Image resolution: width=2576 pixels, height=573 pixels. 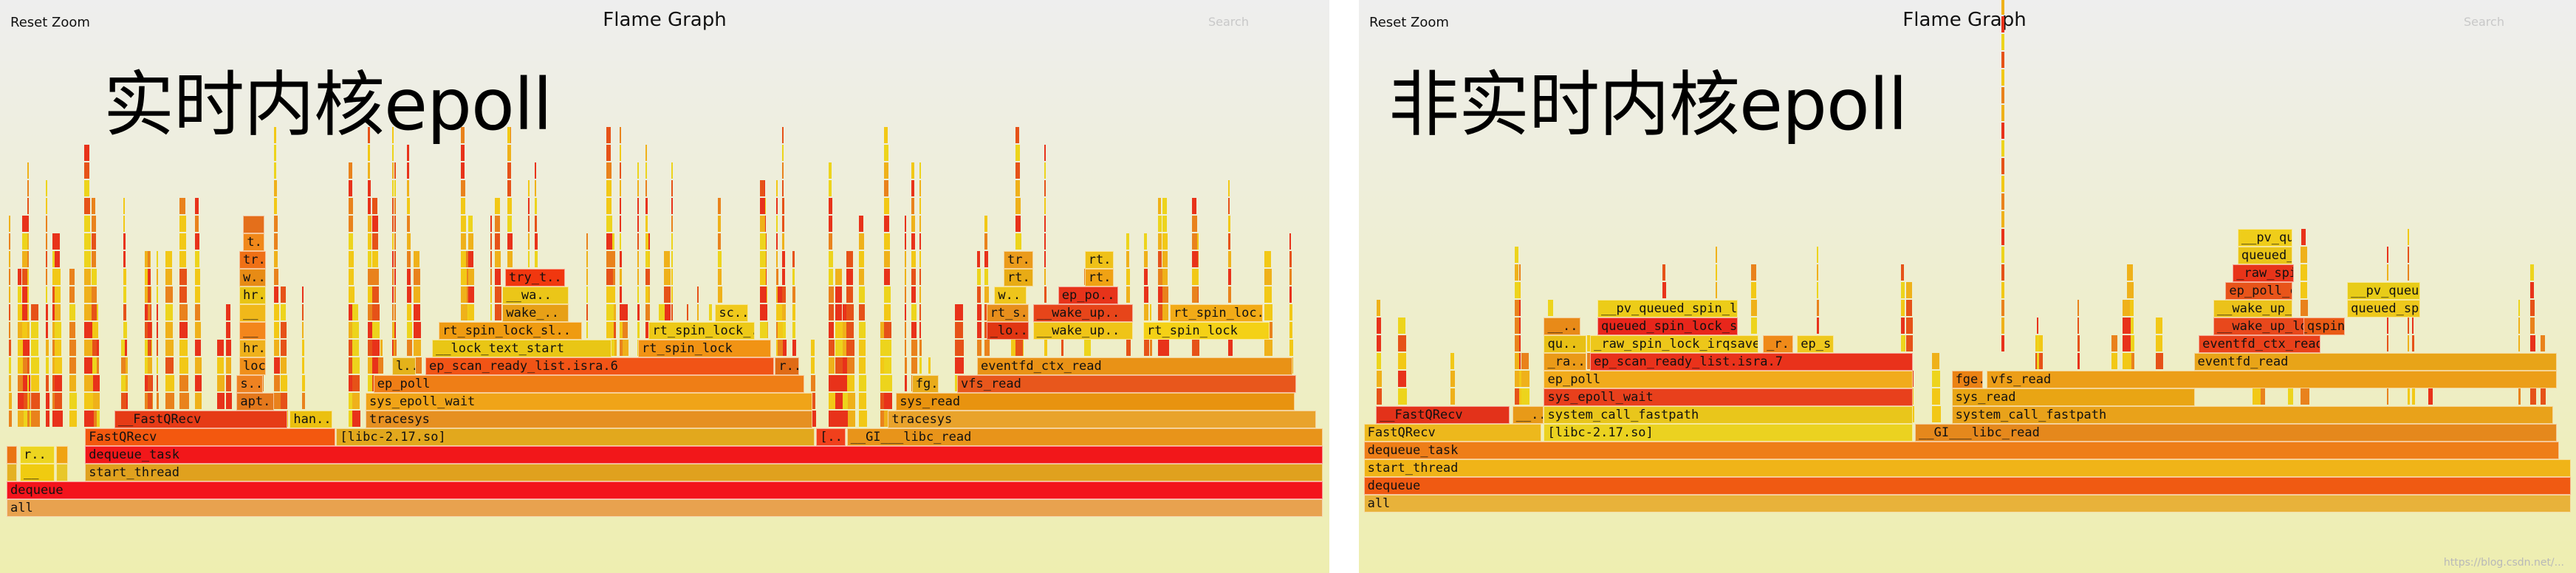 What do you see at coordinates (1667, 309) in the screenshot?
I see `flame-frame: __pv_queued_spin_l..` at bounding box center [1667, 309].